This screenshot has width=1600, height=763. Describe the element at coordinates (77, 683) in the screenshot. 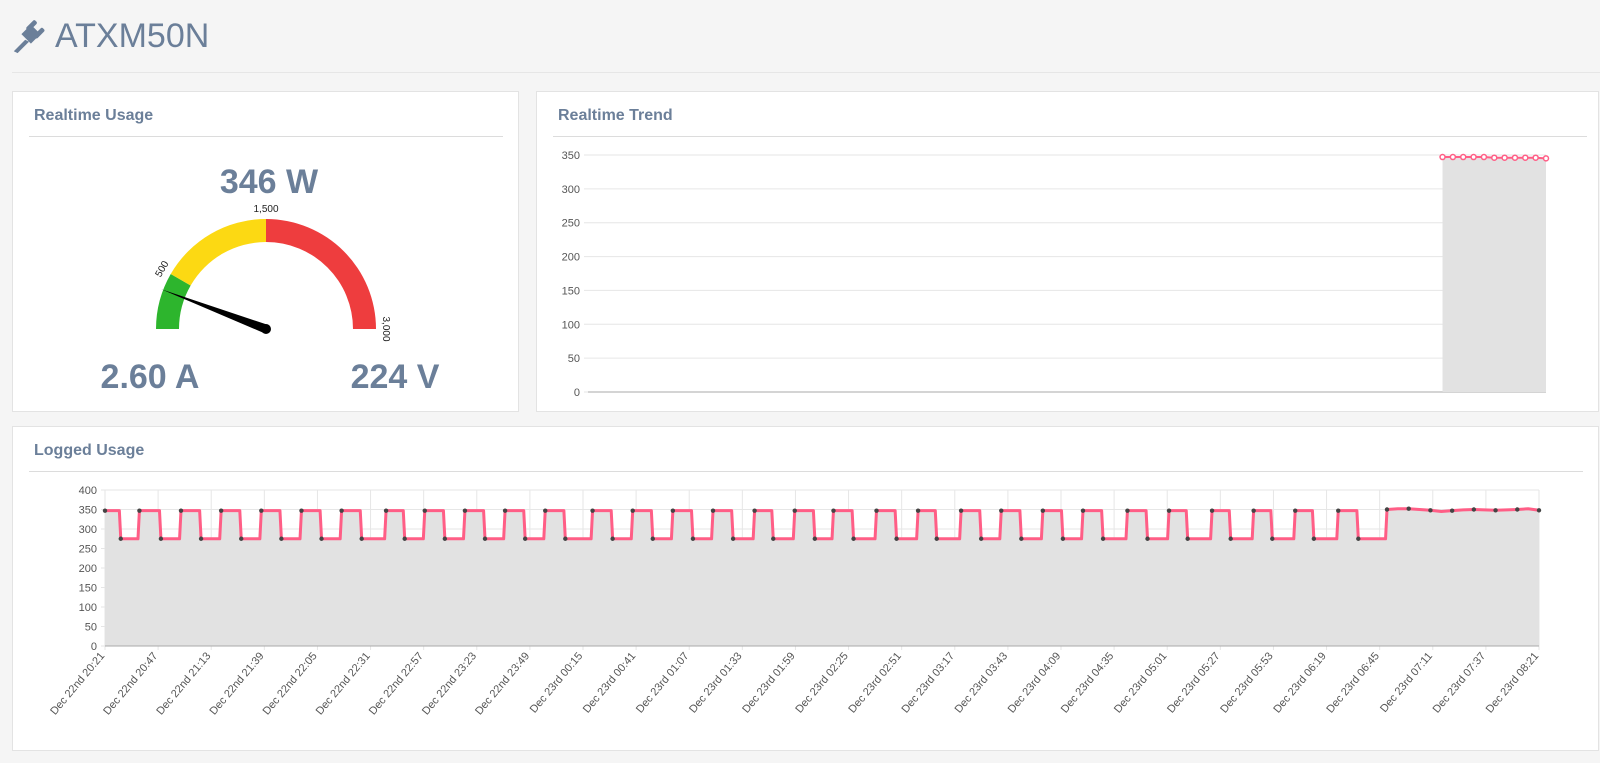

I see `x-tick-label: Dec 22nd 20:21` at that location.